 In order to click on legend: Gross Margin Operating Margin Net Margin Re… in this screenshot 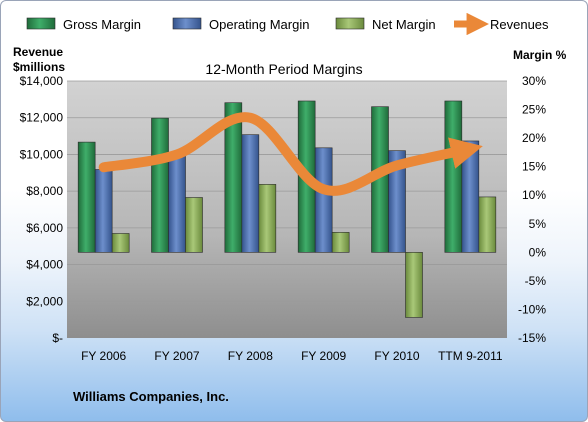, I will do `click(287, 24)`.